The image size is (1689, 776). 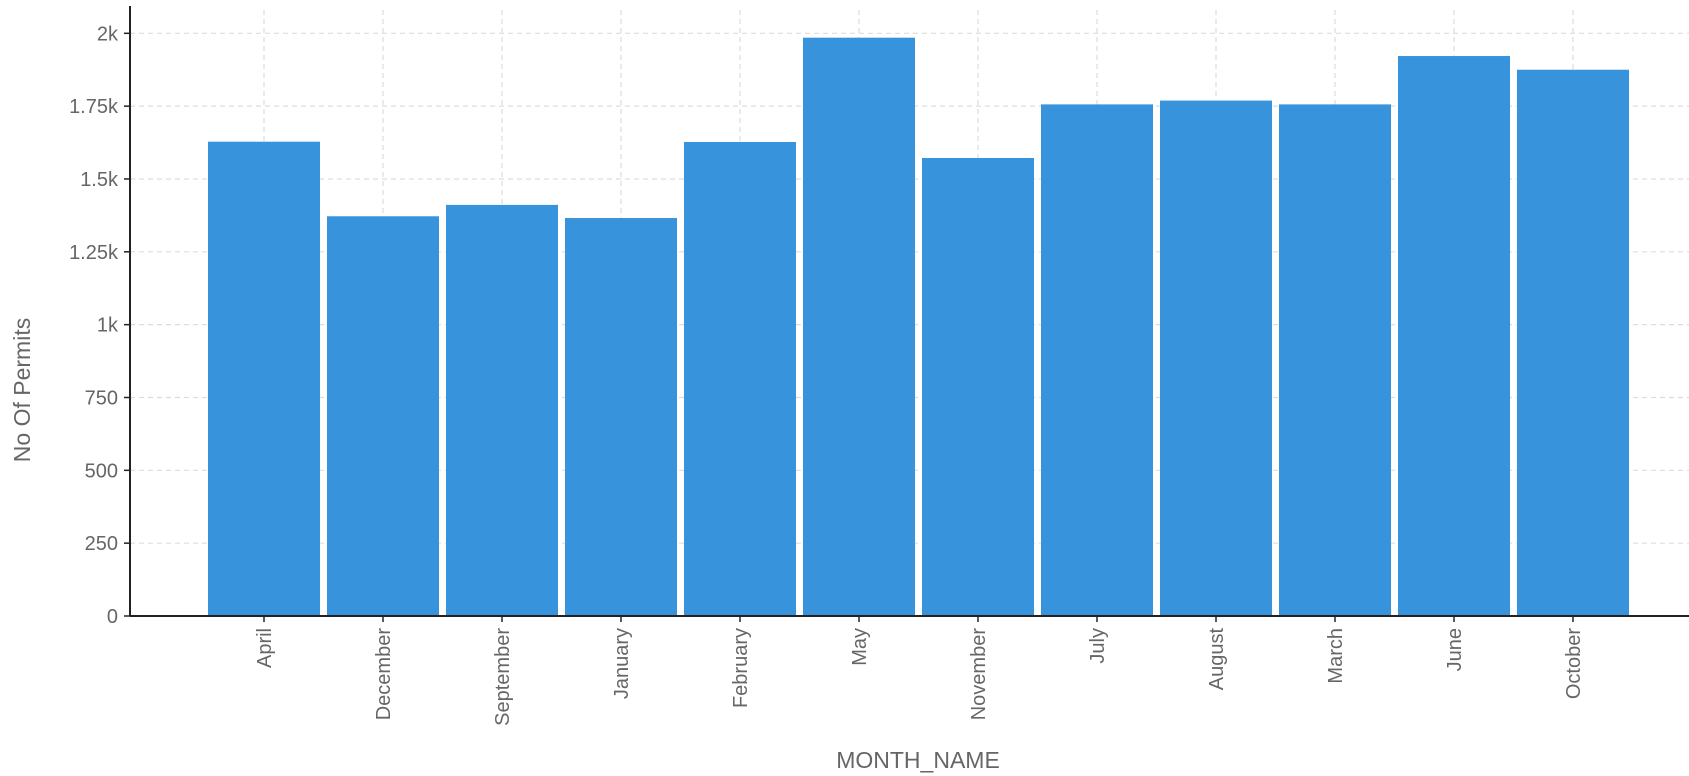 What do you see at coordinates (740, 379) in the screenshot?
I see `bar-february` at bounding box center [740, 379].